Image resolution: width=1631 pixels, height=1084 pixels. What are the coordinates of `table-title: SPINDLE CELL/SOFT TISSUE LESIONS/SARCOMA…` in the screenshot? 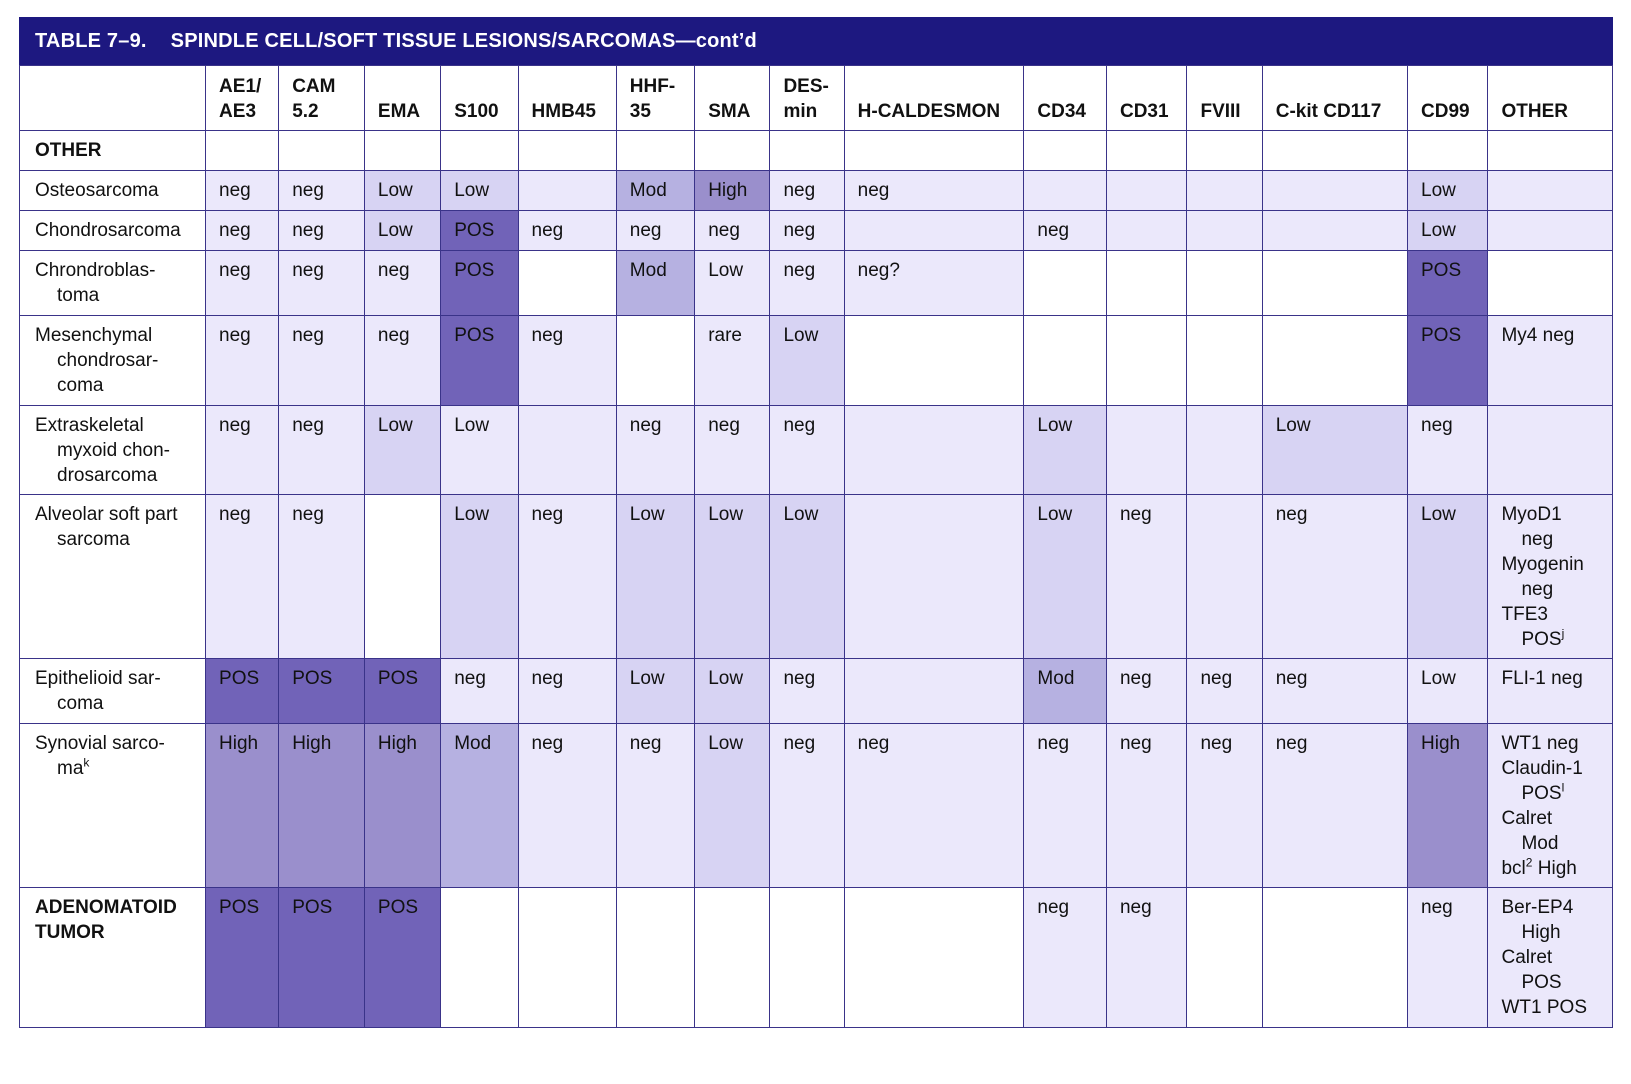 It's located at (463, 40).